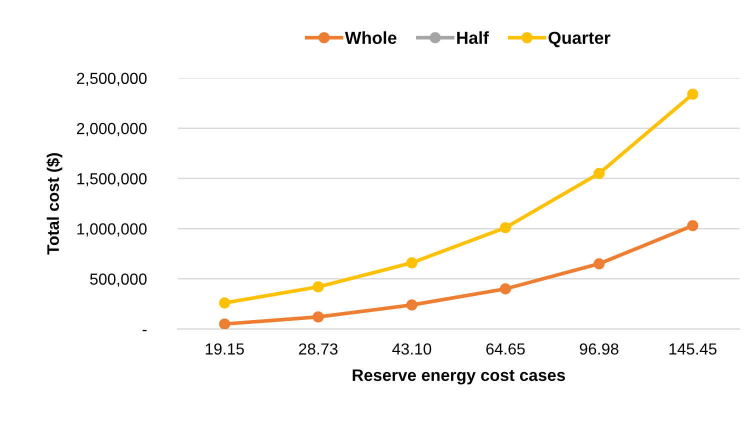 The height and width of the screenshot is (421, 747). I want to click on y-tick-label: 1,500,000, so click(112, 179).